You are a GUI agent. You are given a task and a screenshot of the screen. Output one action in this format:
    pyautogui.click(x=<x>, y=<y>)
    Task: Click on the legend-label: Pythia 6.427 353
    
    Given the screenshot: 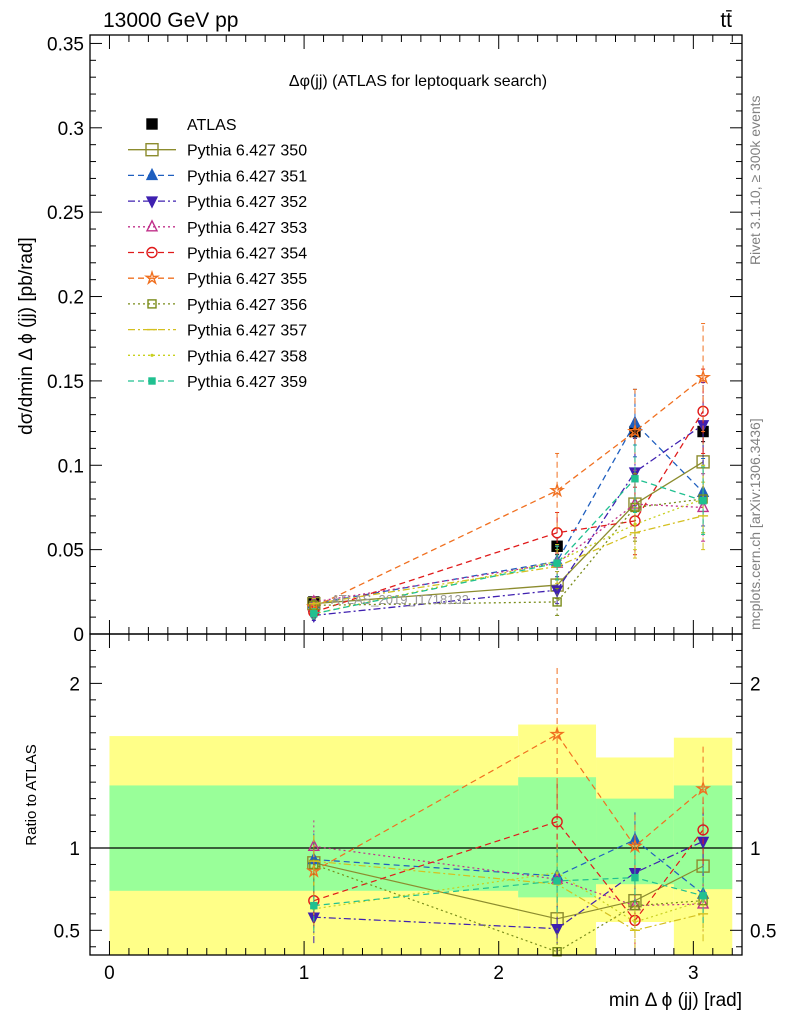 What is the action you would take?
    pyautogui.click(x=247, y=228)
    